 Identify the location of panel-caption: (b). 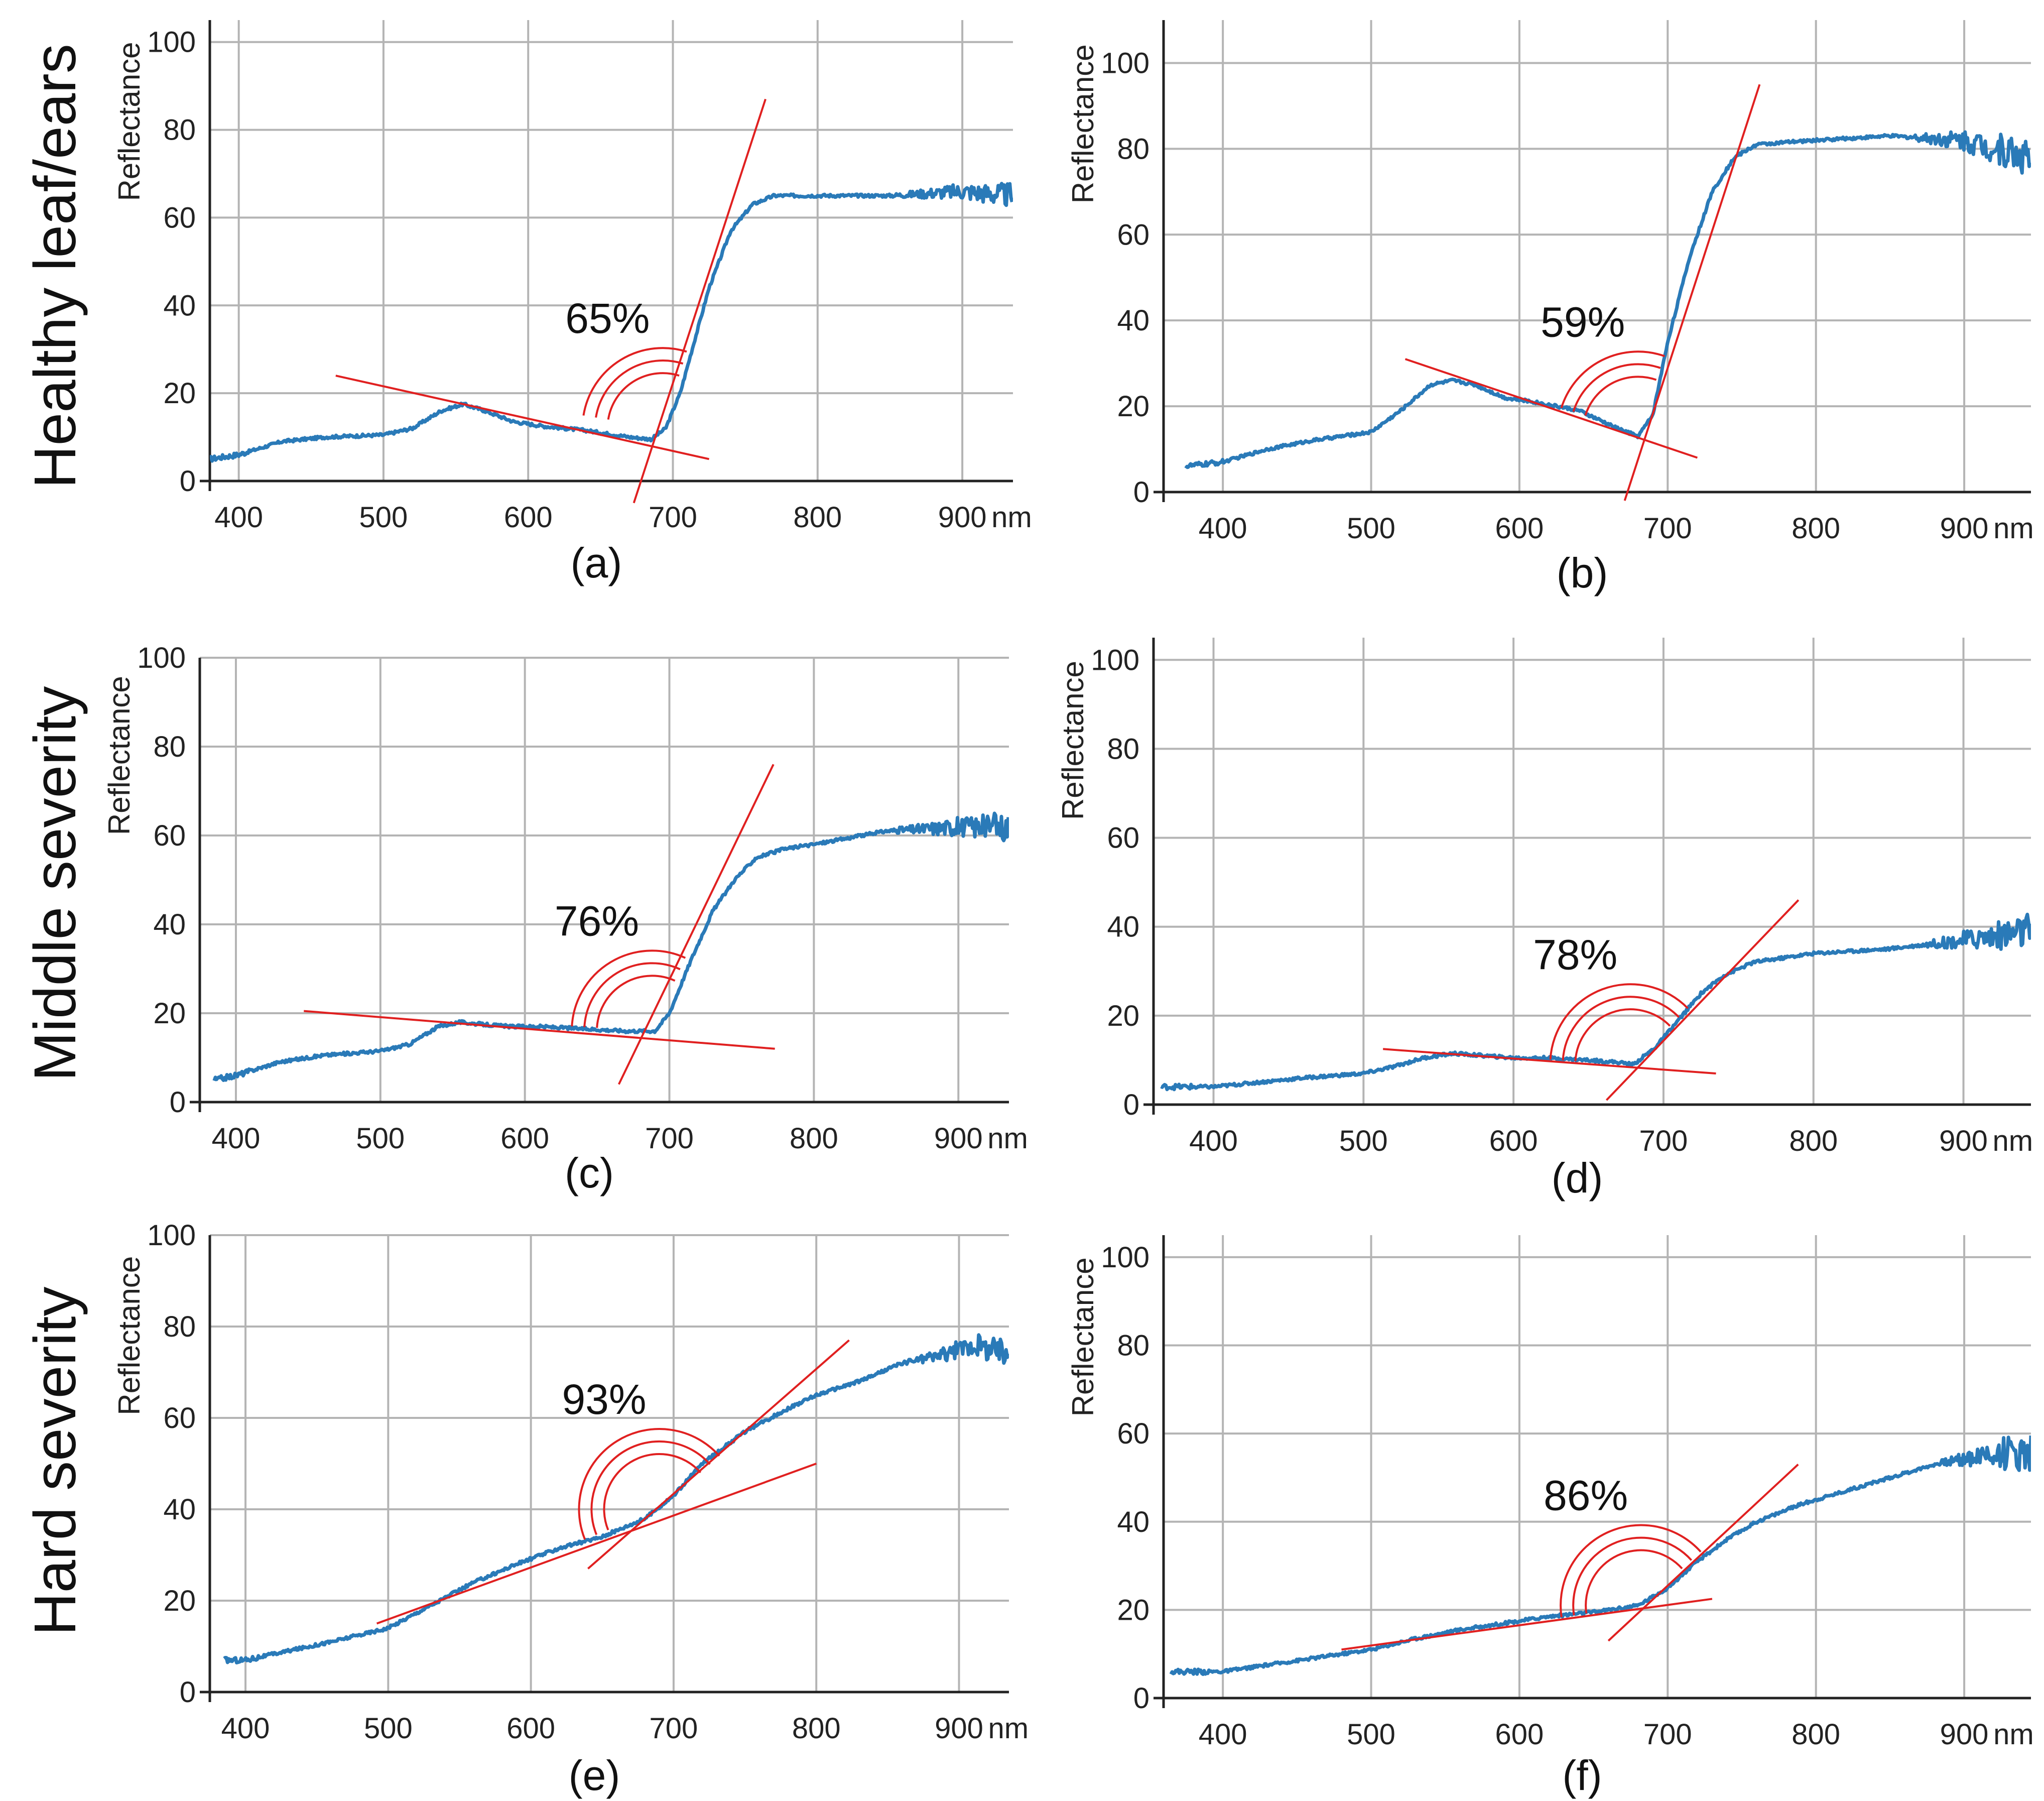
(1582, 573).